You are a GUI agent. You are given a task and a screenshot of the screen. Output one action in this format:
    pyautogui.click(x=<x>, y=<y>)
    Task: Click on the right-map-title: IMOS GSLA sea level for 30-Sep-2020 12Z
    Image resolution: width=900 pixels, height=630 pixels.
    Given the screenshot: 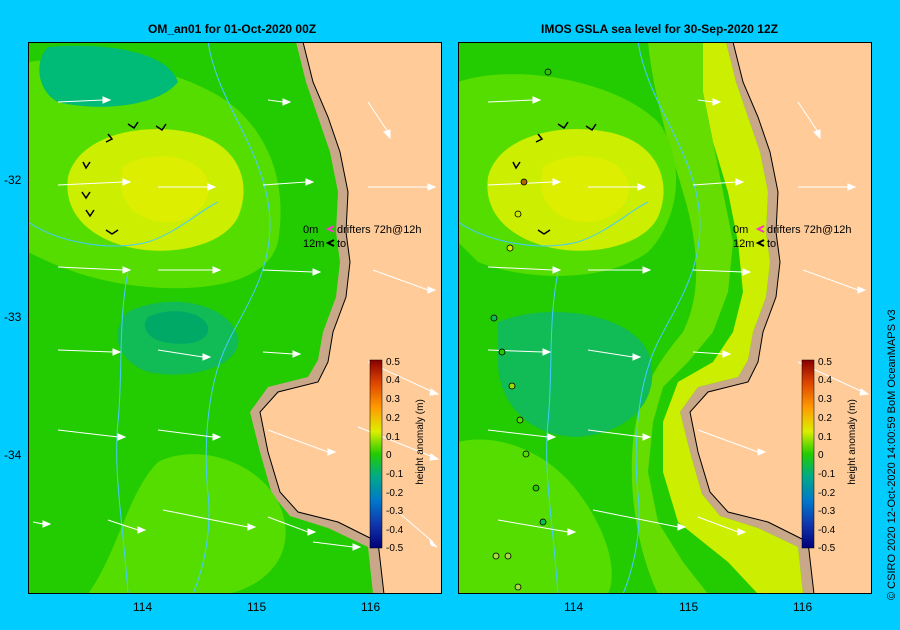 What is the action you would take?
    pyautogui.click(x=659, y=29)
    